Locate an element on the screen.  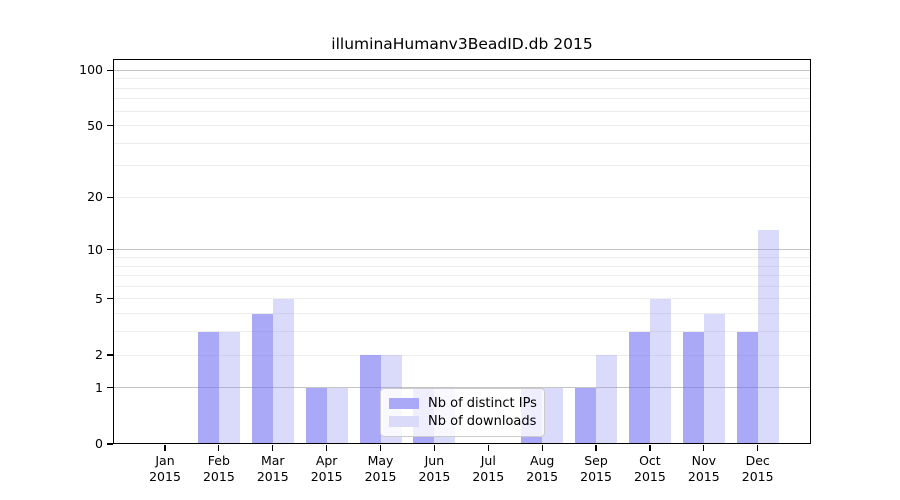
legend-item-downloads: Nb of downloads is located at coordinates (462, 422).